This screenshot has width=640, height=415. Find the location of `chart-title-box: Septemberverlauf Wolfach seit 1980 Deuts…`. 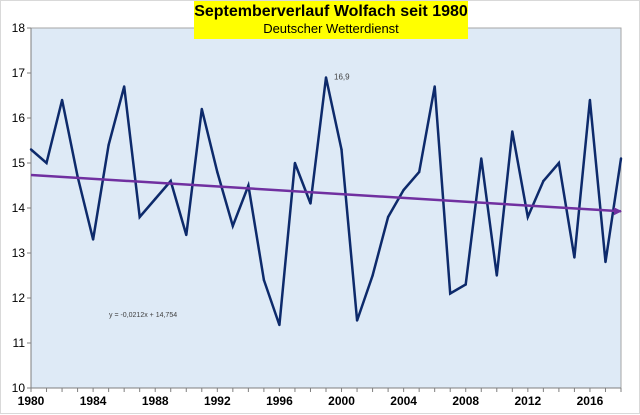

chart-title-box: Septemberverlauf Wolfach seit 1980 Deuts… is located at coordinates (331, 20).